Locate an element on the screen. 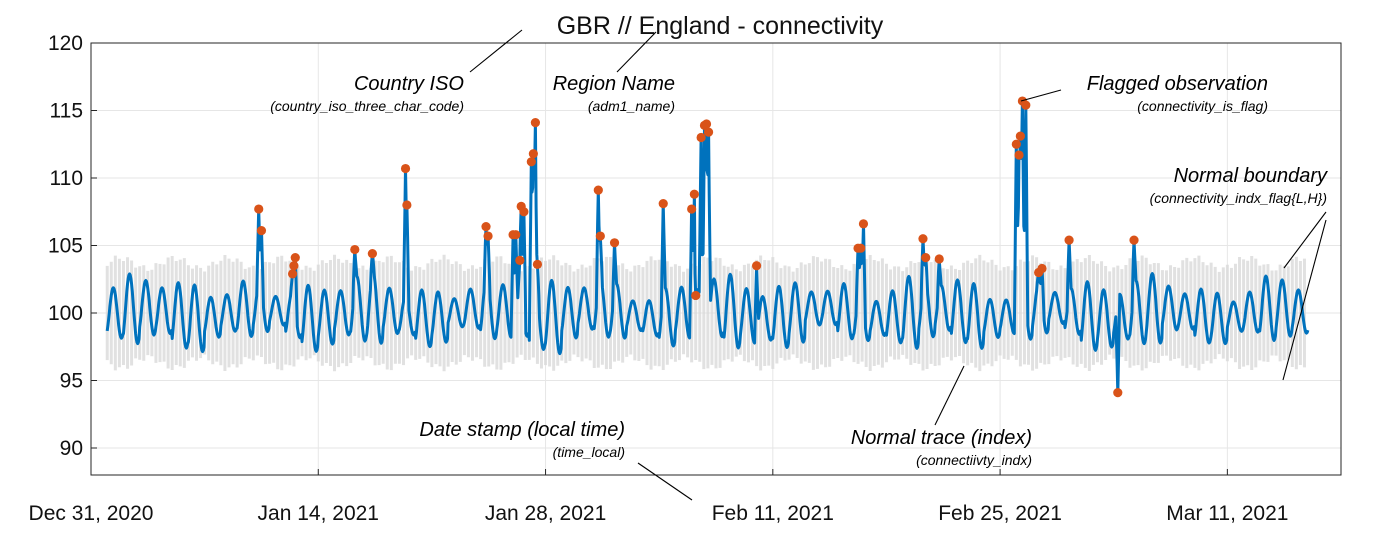 The image size is (1381, 551). annotation-country-field: (country_iso_three_char_code) is located at coordinates (367, 106).